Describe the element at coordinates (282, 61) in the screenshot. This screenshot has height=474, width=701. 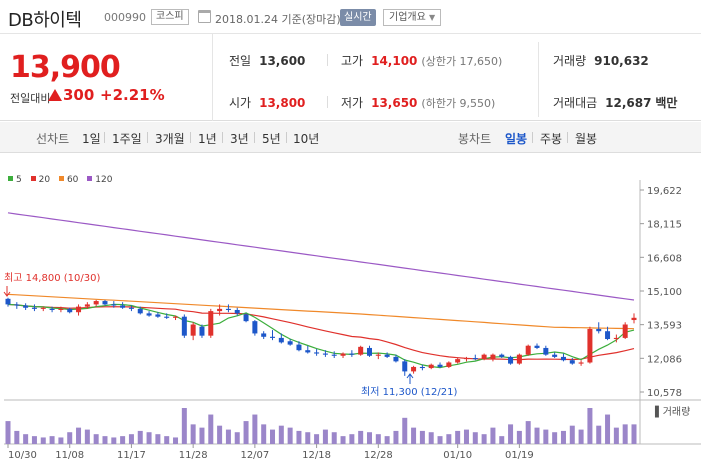
I see `prev-close-value: 13,600` at that location.